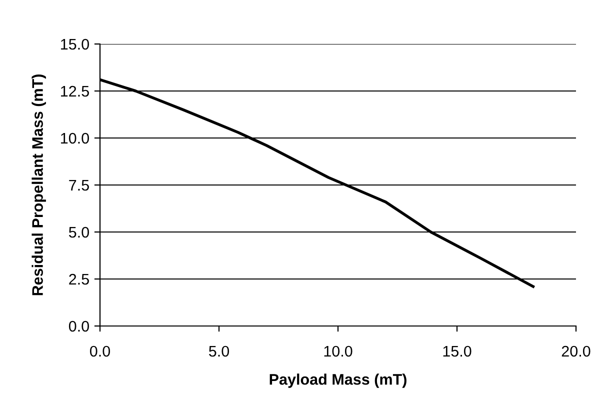  I want to click on y-tick-label: 7.5, so click(79, 185).